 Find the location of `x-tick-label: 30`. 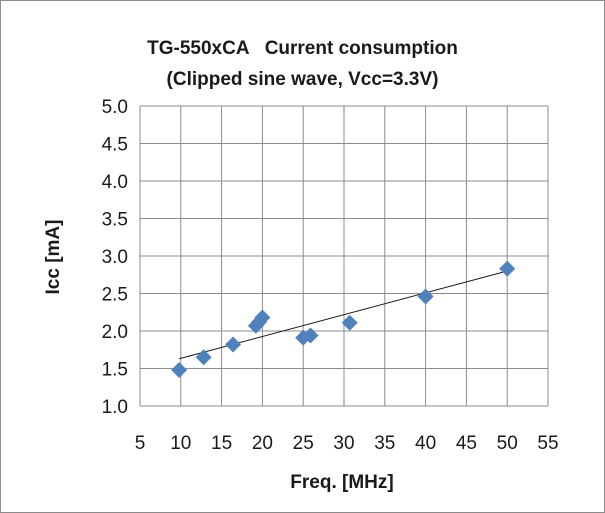

x-tick-label: 30 is located at coordinates (343, 443).